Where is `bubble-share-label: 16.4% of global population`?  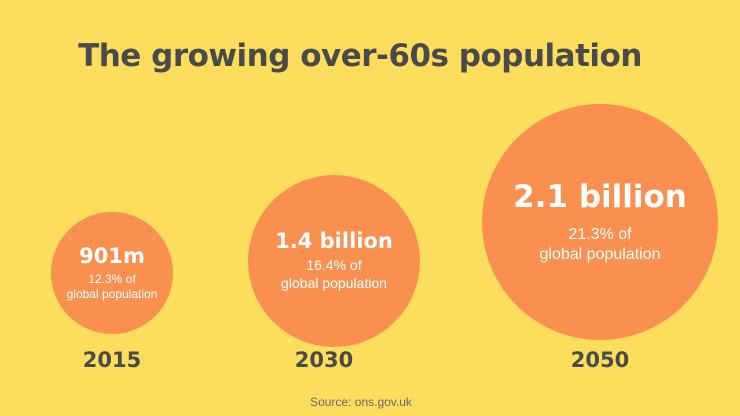 bubble-share-label: 16.4% of global population is located at coordinates (334, 274).